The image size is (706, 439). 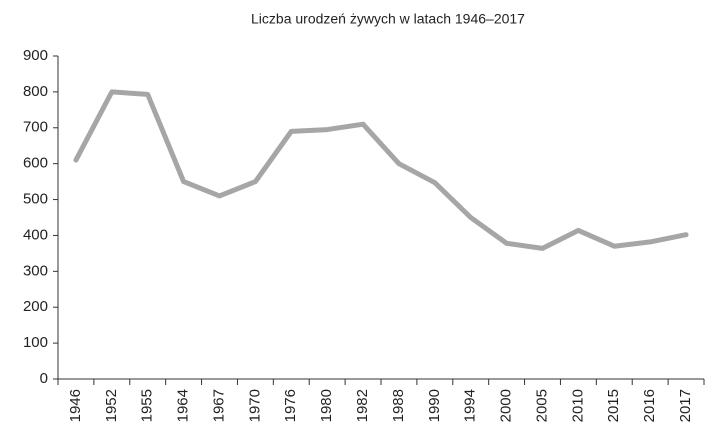 What do you see at coordinates (290, 405) in the screenshot?
I see `x-tick-label: 1976` at bounding box center [290, 405].